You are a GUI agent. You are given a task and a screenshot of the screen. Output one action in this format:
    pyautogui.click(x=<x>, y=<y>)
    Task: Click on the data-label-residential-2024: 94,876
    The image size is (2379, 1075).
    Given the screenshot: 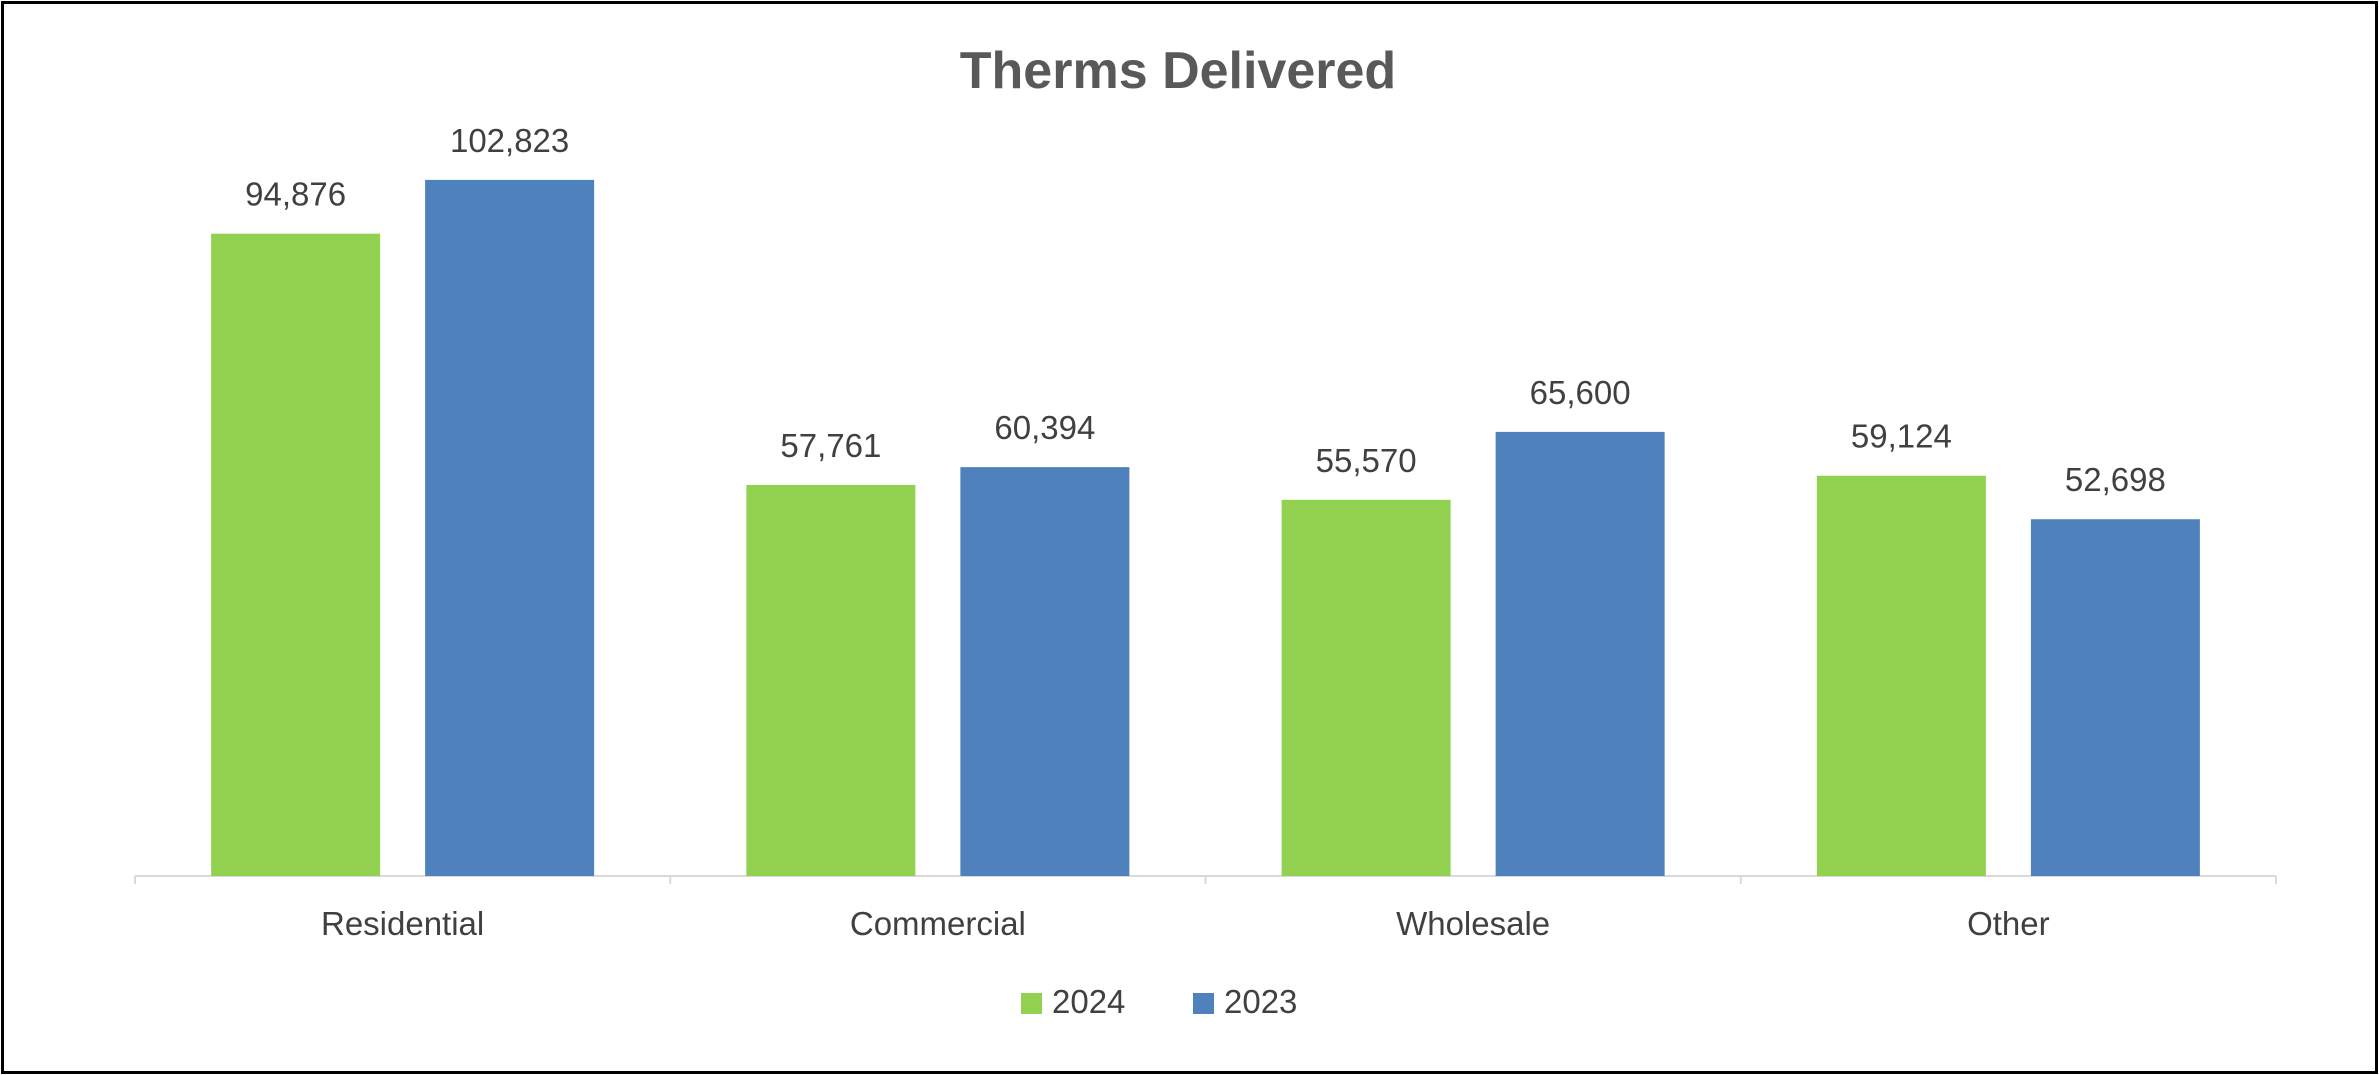 What is the action you would take?
    pyautogui.click(x=295, y=194)
    